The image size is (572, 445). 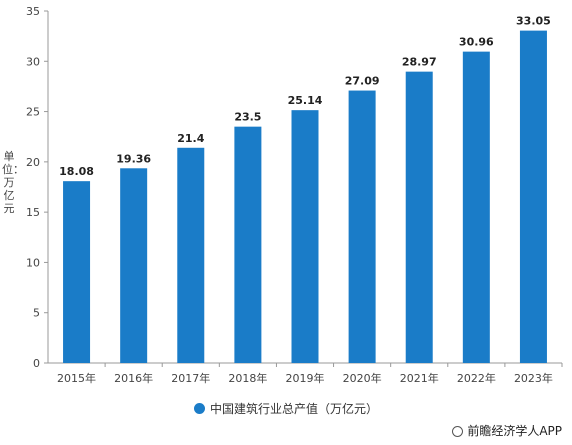 What do you see at coordinates (133, 378) in the screenshot?
I see `x-tick-label: 2016年` at bounding box center [133, 378].